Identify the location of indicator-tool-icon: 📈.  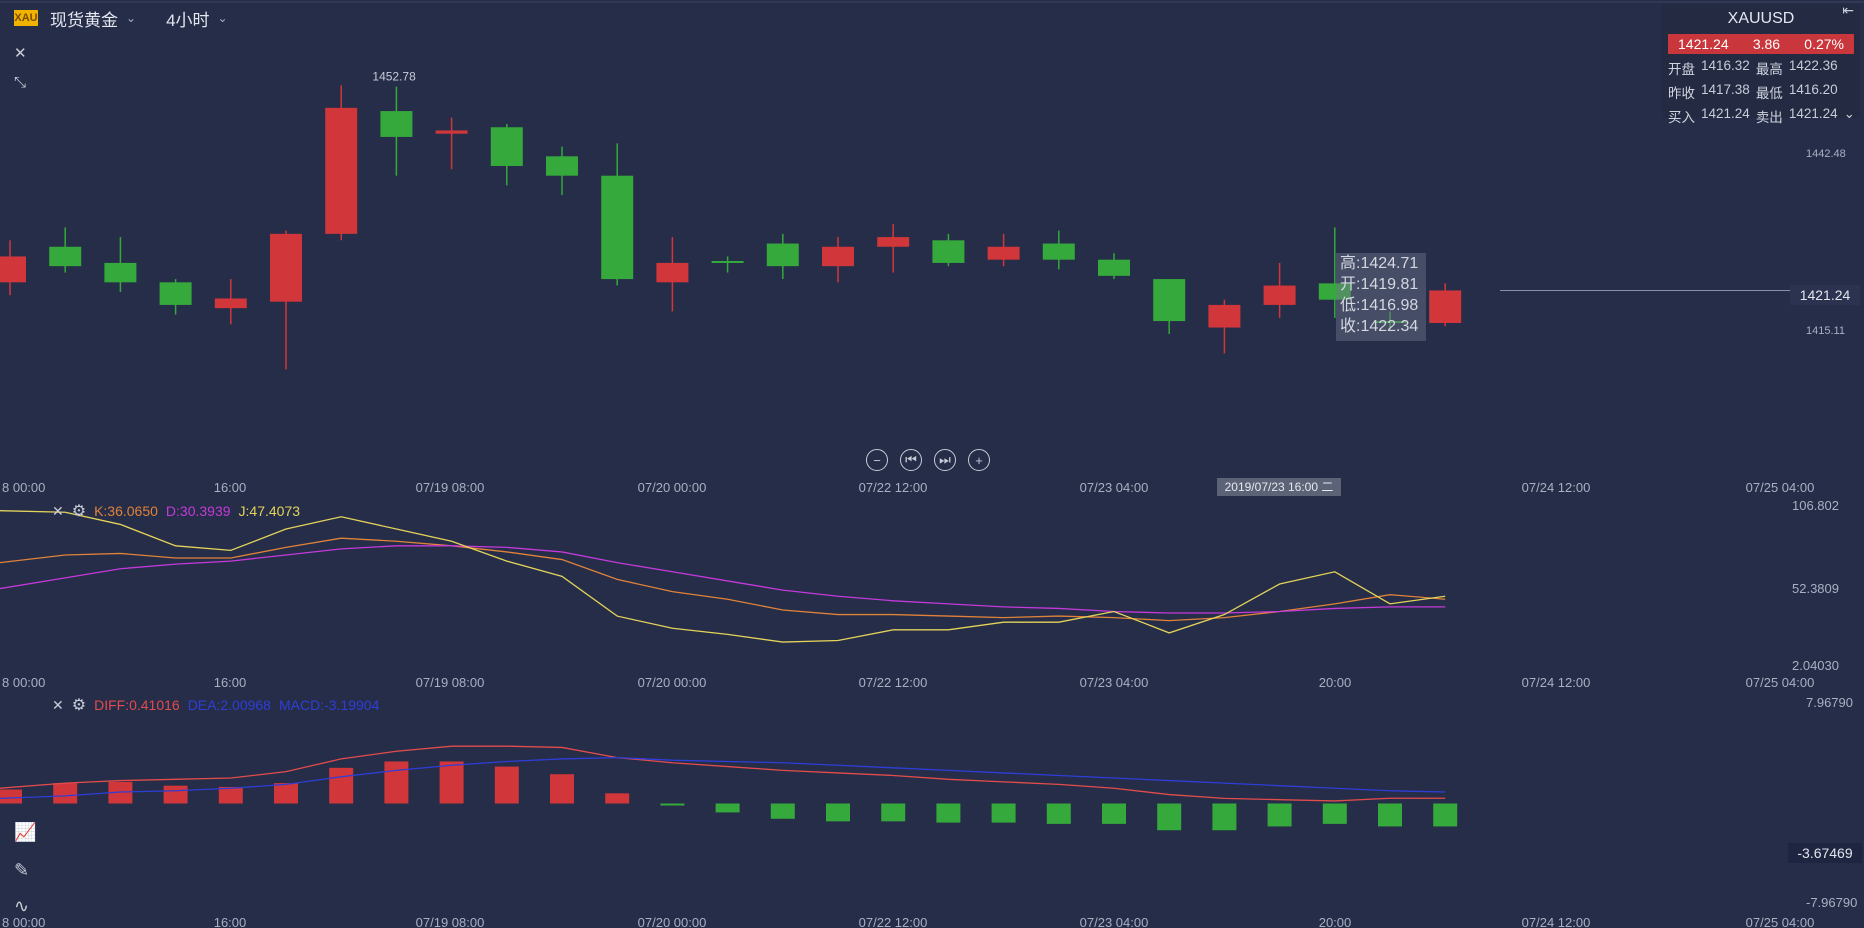
(25, 832).